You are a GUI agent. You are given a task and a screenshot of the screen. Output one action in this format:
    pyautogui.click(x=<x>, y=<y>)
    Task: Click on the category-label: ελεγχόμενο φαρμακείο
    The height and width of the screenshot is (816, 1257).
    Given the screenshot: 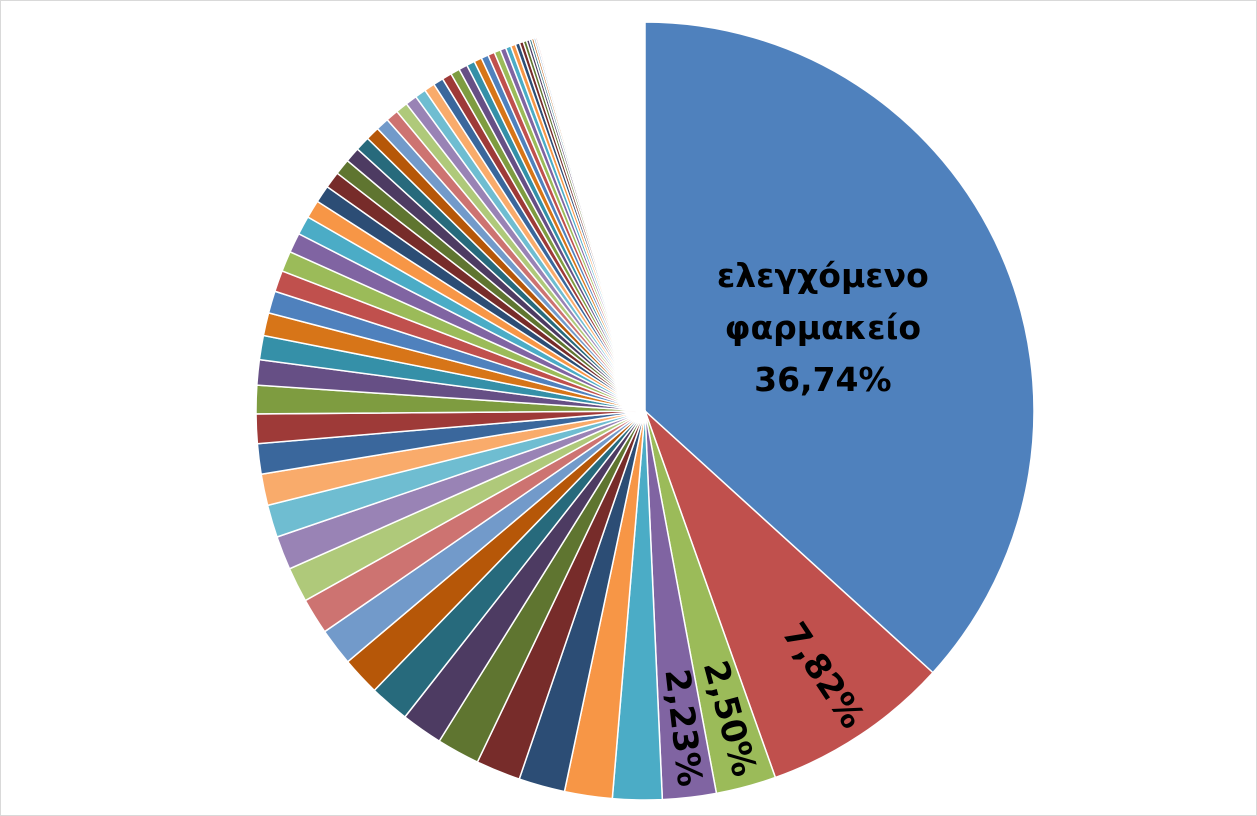 What is the action you would take?
    pyautogui.click(x=822, y=302)
    